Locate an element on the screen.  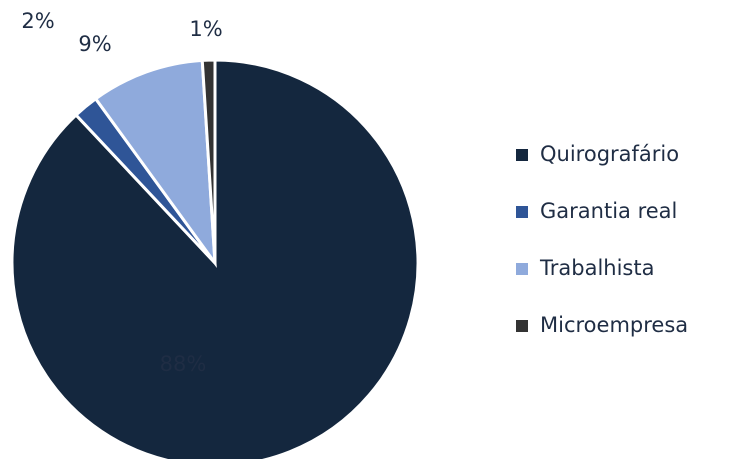
legend-label: Quirografário is located at coordinates (609, 154).